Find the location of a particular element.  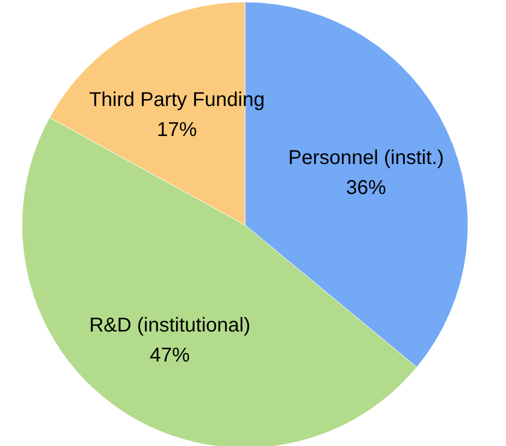

data-label: 47% is located at coordinates (170, 355).